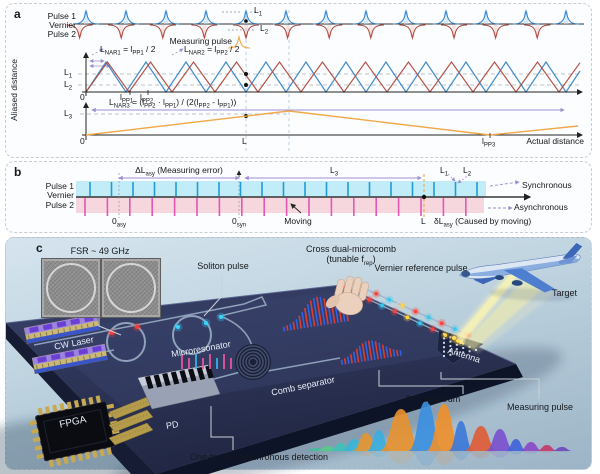 The width and height of the screenshot is (600, 474). What do you see at coordinates (75, 431) in the screenshot?
I see `fpga-chip` at bounding box center [75, 431].